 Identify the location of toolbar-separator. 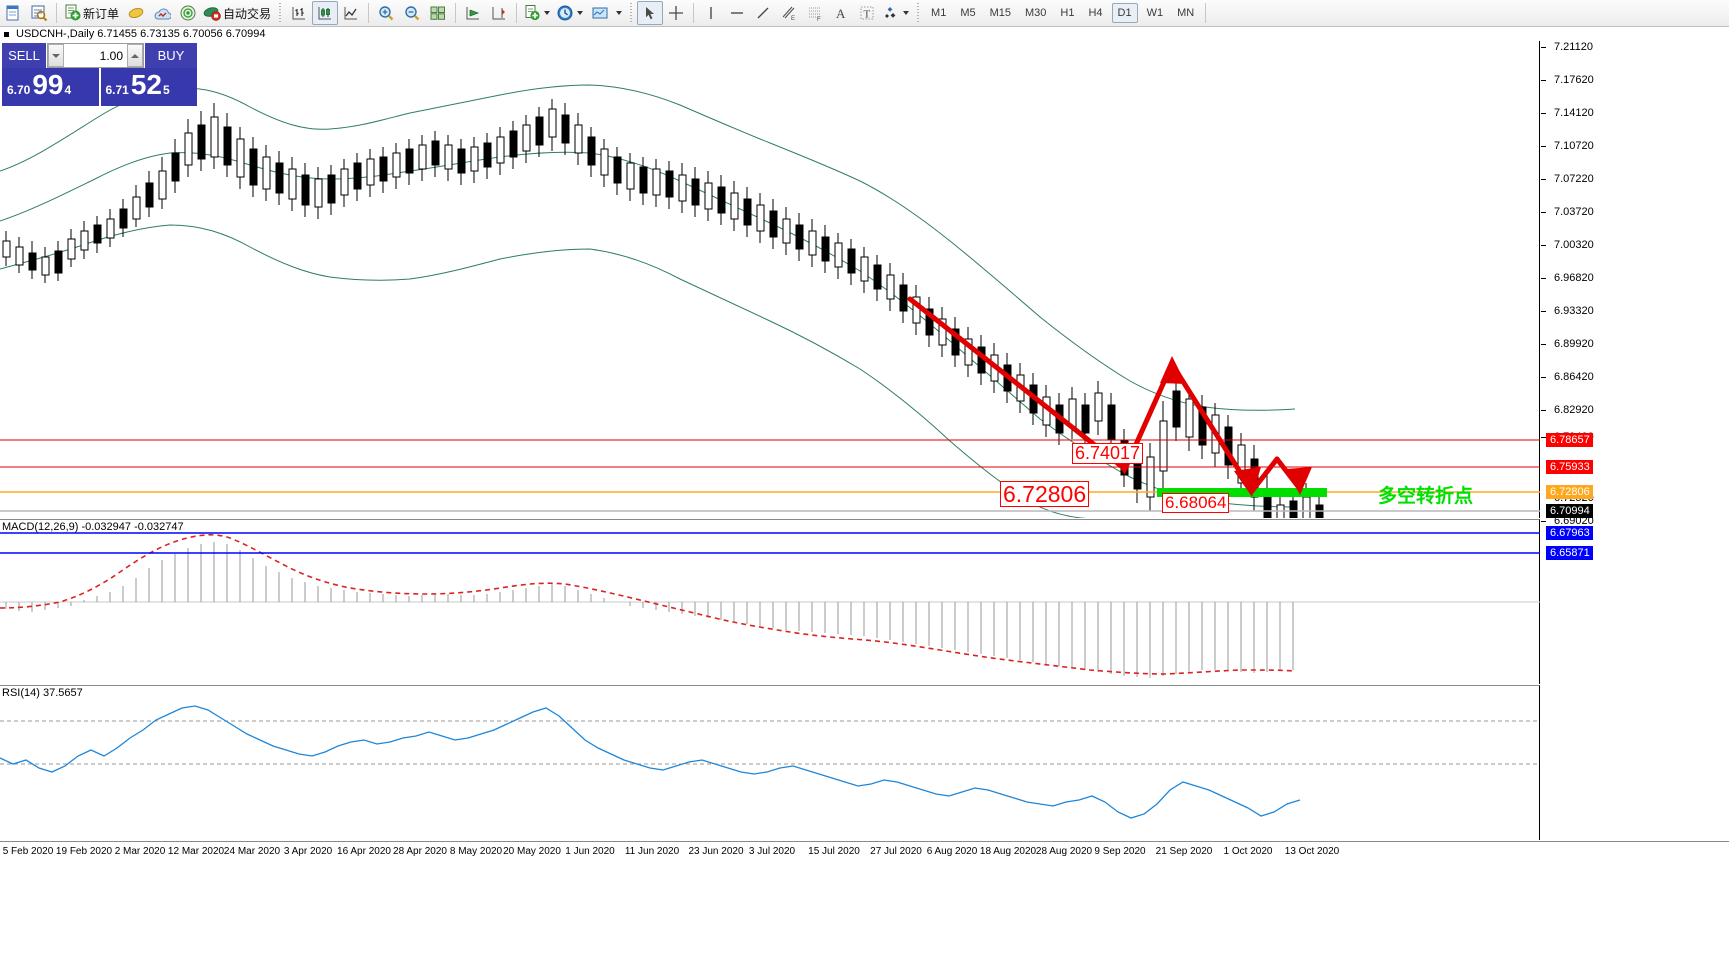
(56, 13).